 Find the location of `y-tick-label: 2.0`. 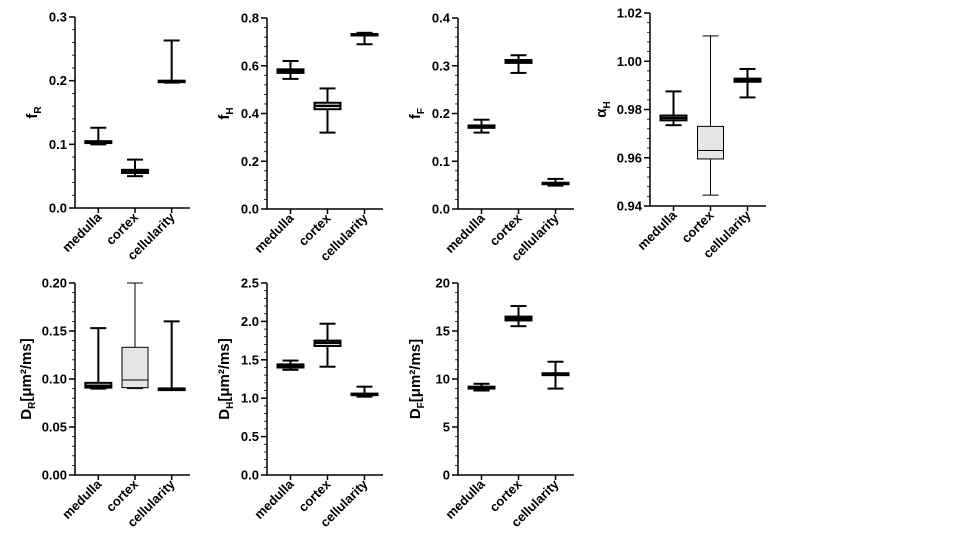

y-tick-label: 2.0 is located at coordinates (250, 321).